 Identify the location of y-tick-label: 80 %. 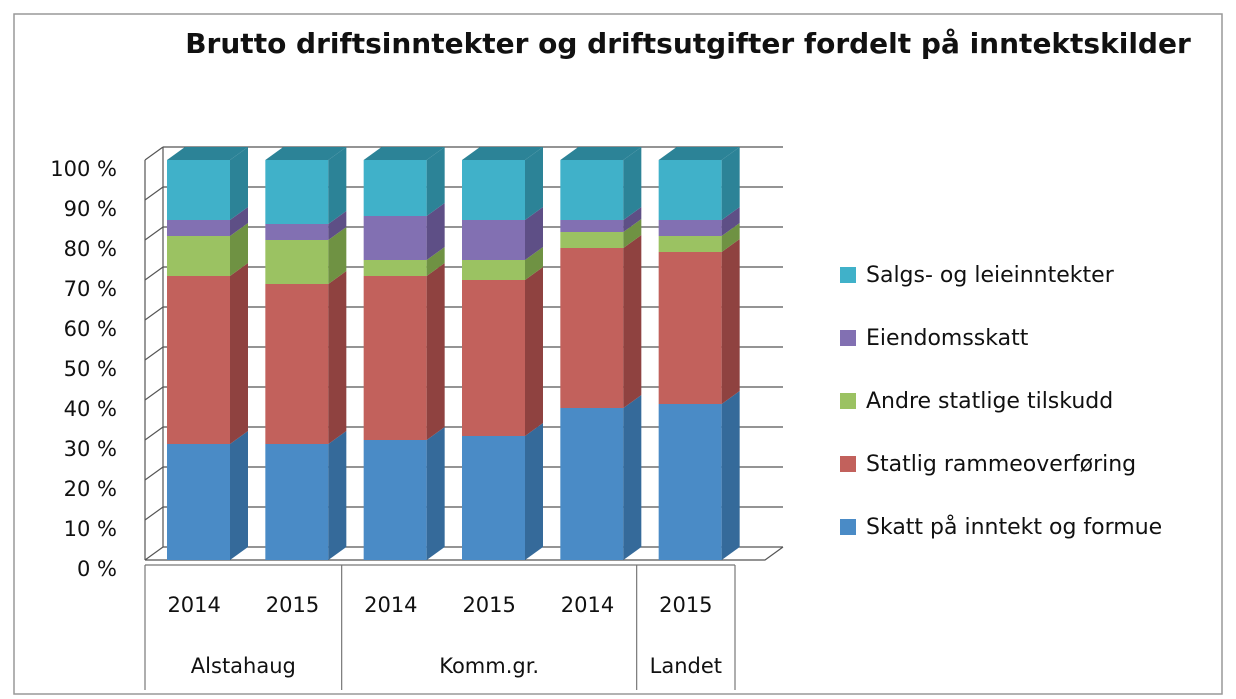
(90, 249).